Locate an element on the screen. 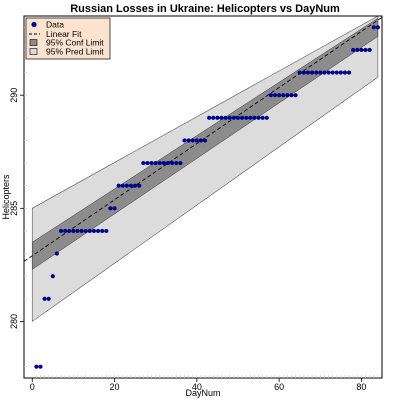 The width and height of the screenshot is (400, 400). x-tick-label: 60 is located at coordinates (279, 387).